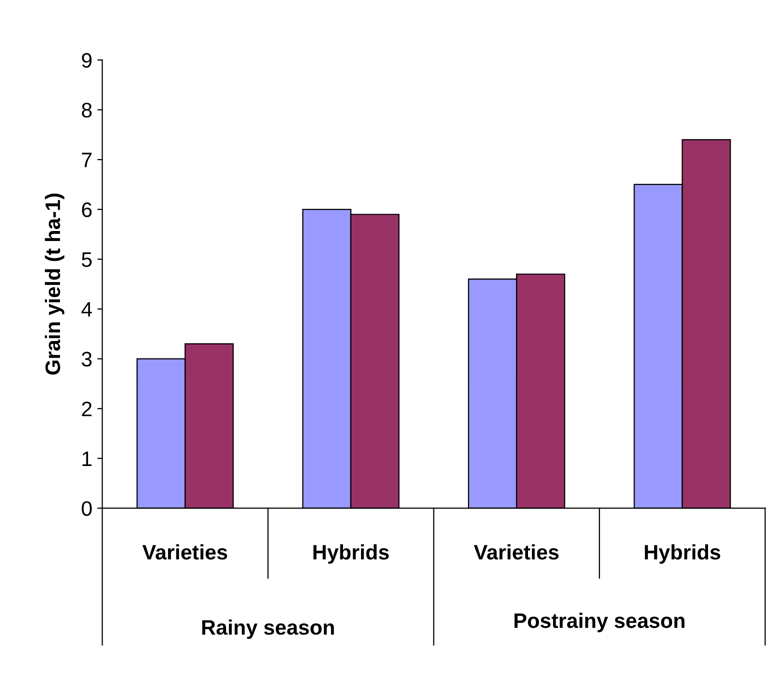 Image resolution: width=769 pixels, height=674 pixels. I want to click on y-tick-label: 7, so click(87, 160).